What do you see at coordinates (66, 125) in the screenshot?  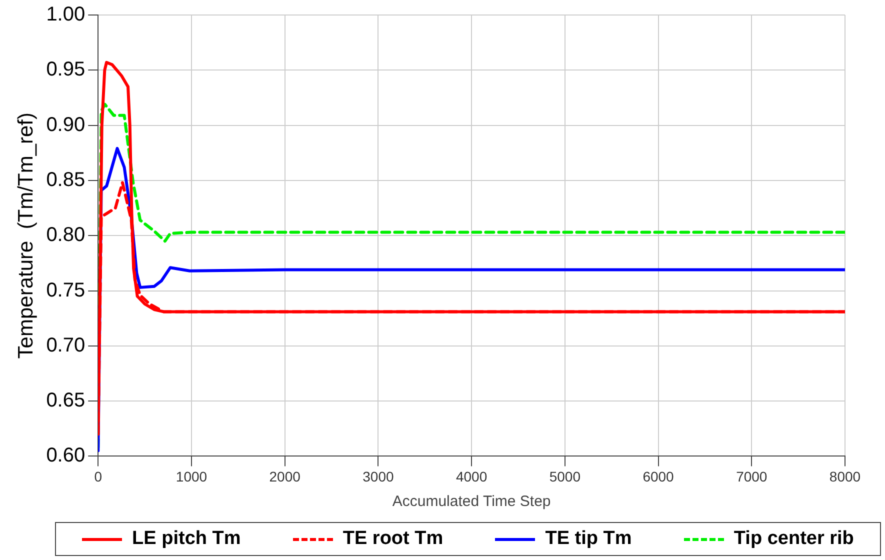 I see `y-tick-label: 0.90` at bounding box center [66, 125].